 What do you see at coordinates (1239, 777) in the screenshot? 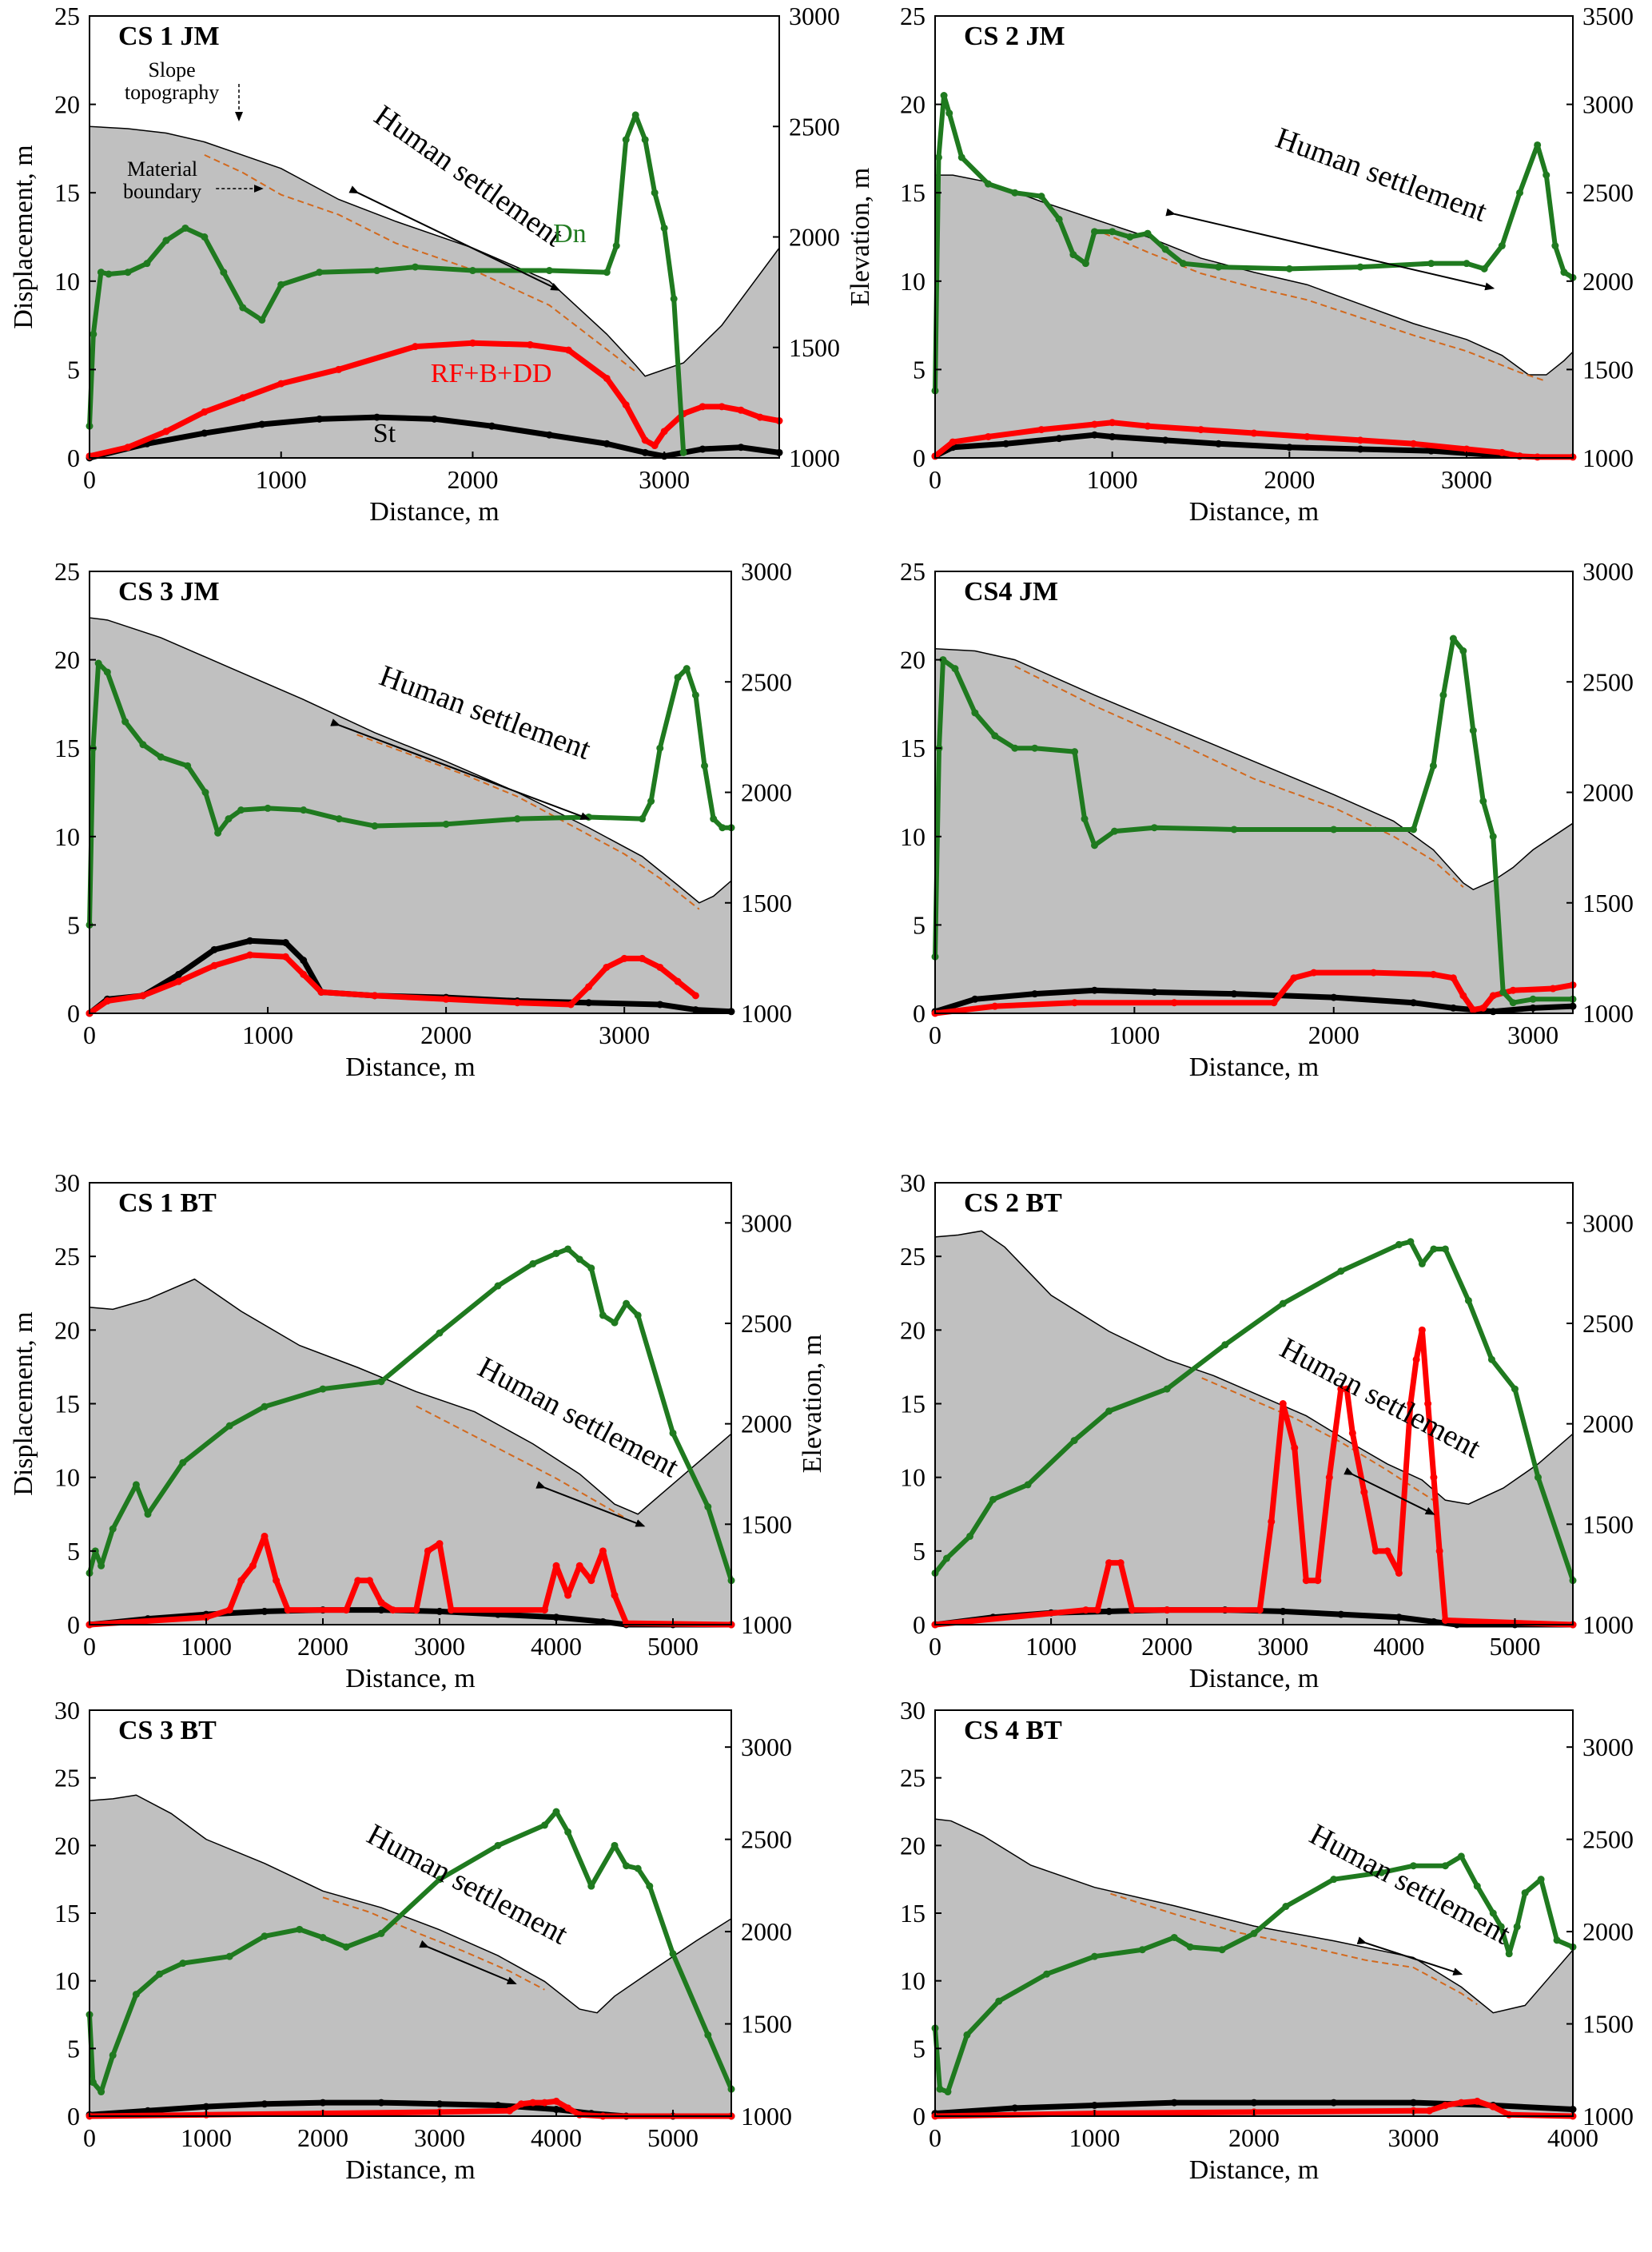
I see `material-boundary` at bounding box center [1239, 777].